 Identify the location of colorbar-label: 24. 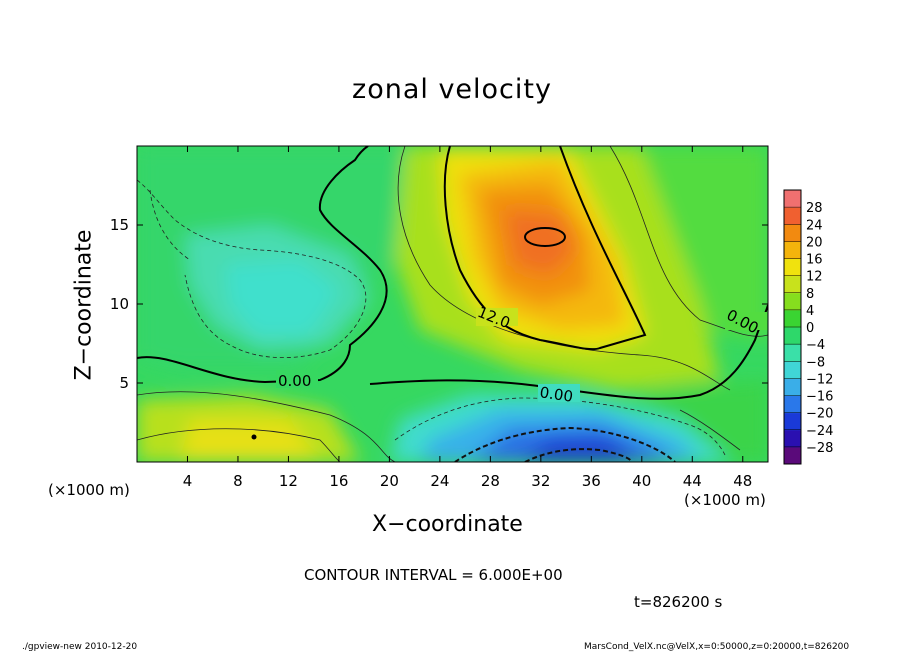
(814, 225).